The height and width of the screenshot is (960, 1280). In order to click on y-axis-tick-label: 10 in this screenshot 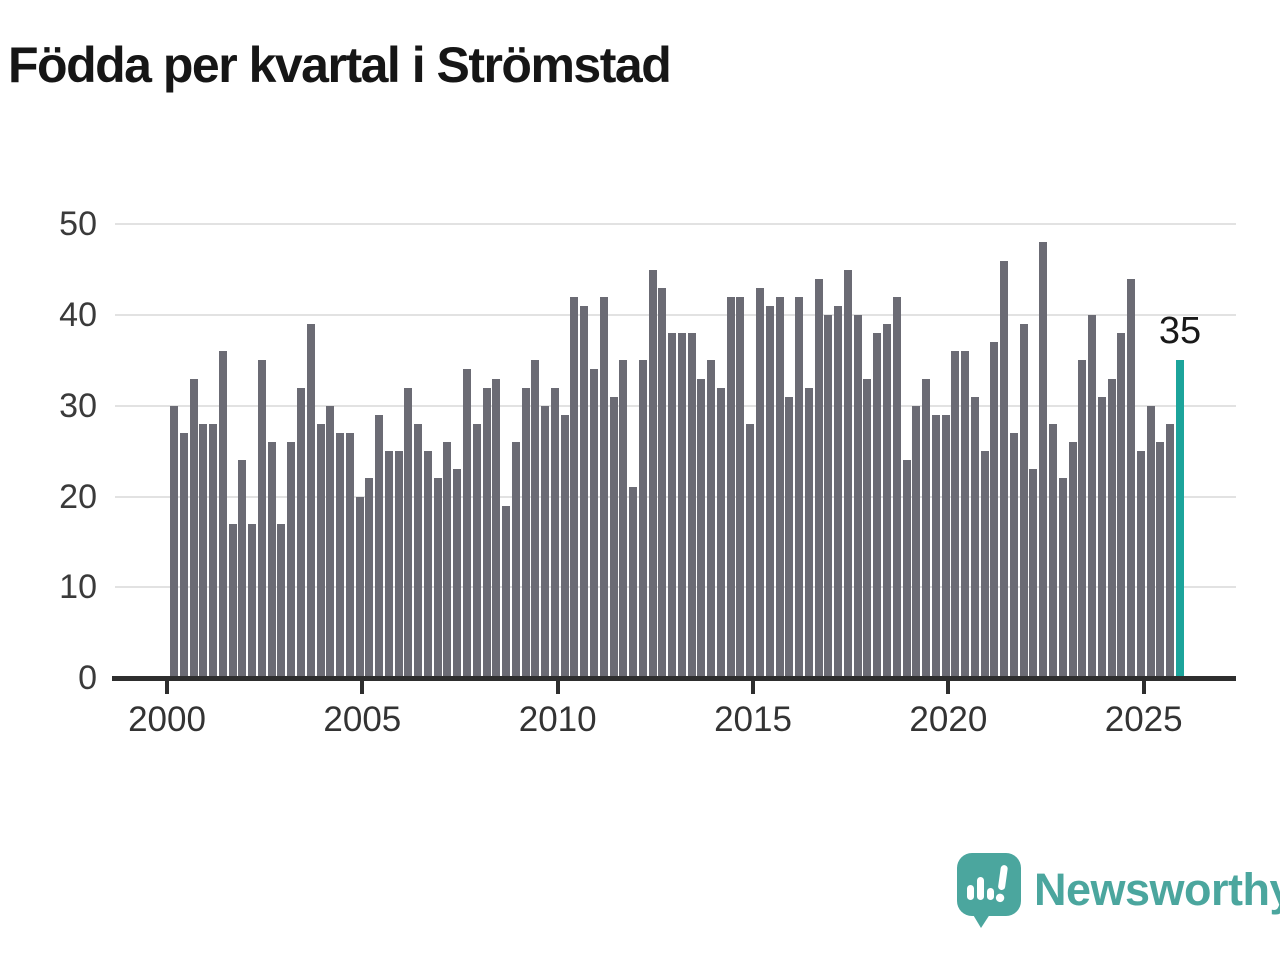, I will do `click(78, 587)`.